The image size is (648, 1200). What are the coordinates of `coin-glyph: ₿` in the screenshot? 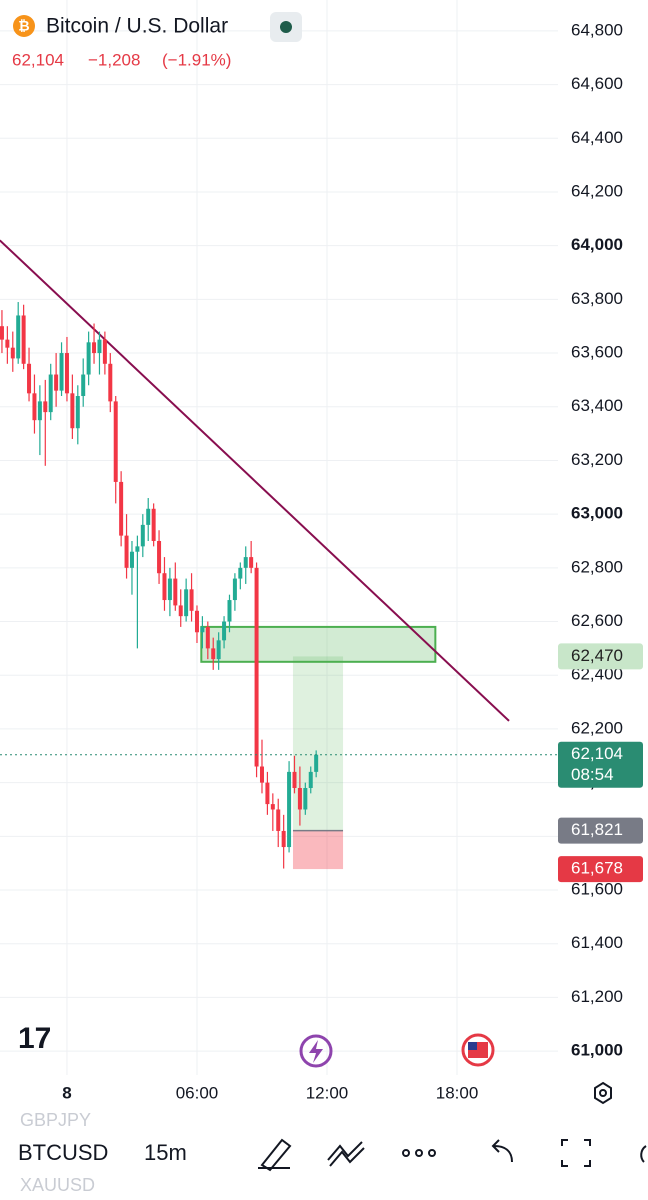 It's located at (23, 26).